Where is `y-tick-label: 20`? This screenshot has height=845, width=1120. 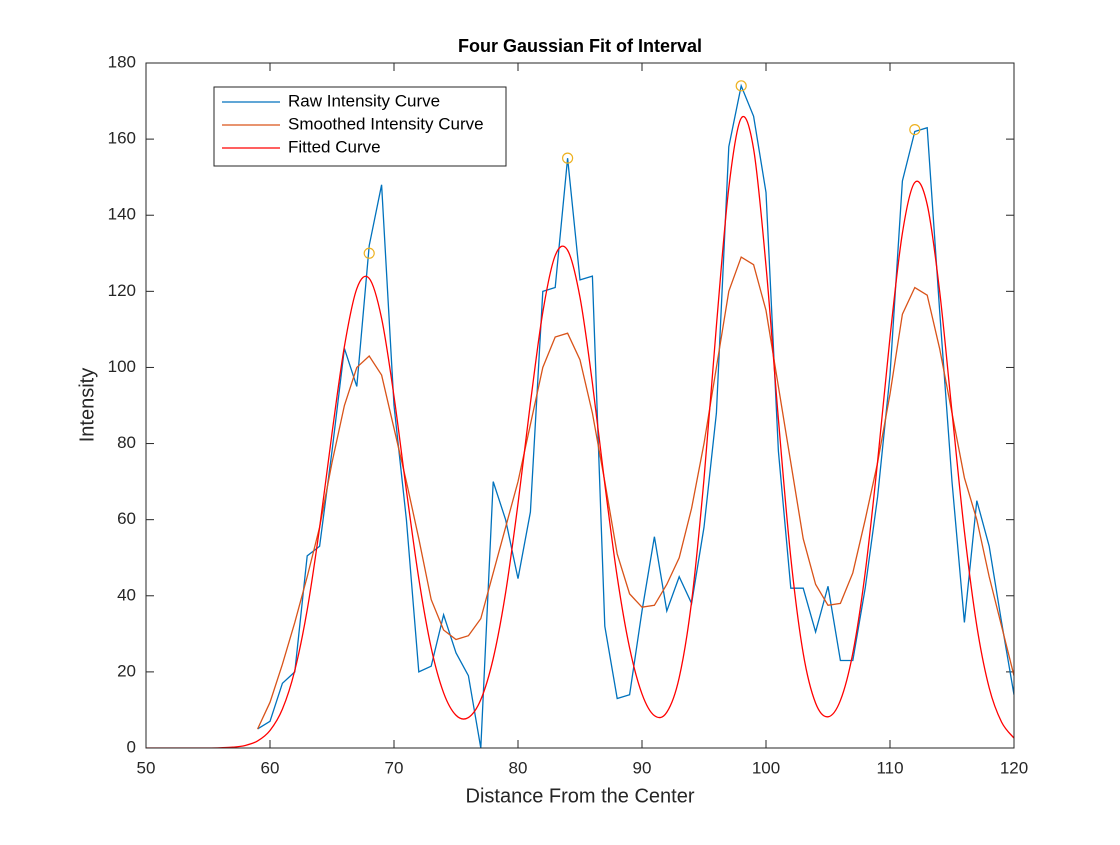 y-tick-label: 20 is located at coordinates (126, 670).